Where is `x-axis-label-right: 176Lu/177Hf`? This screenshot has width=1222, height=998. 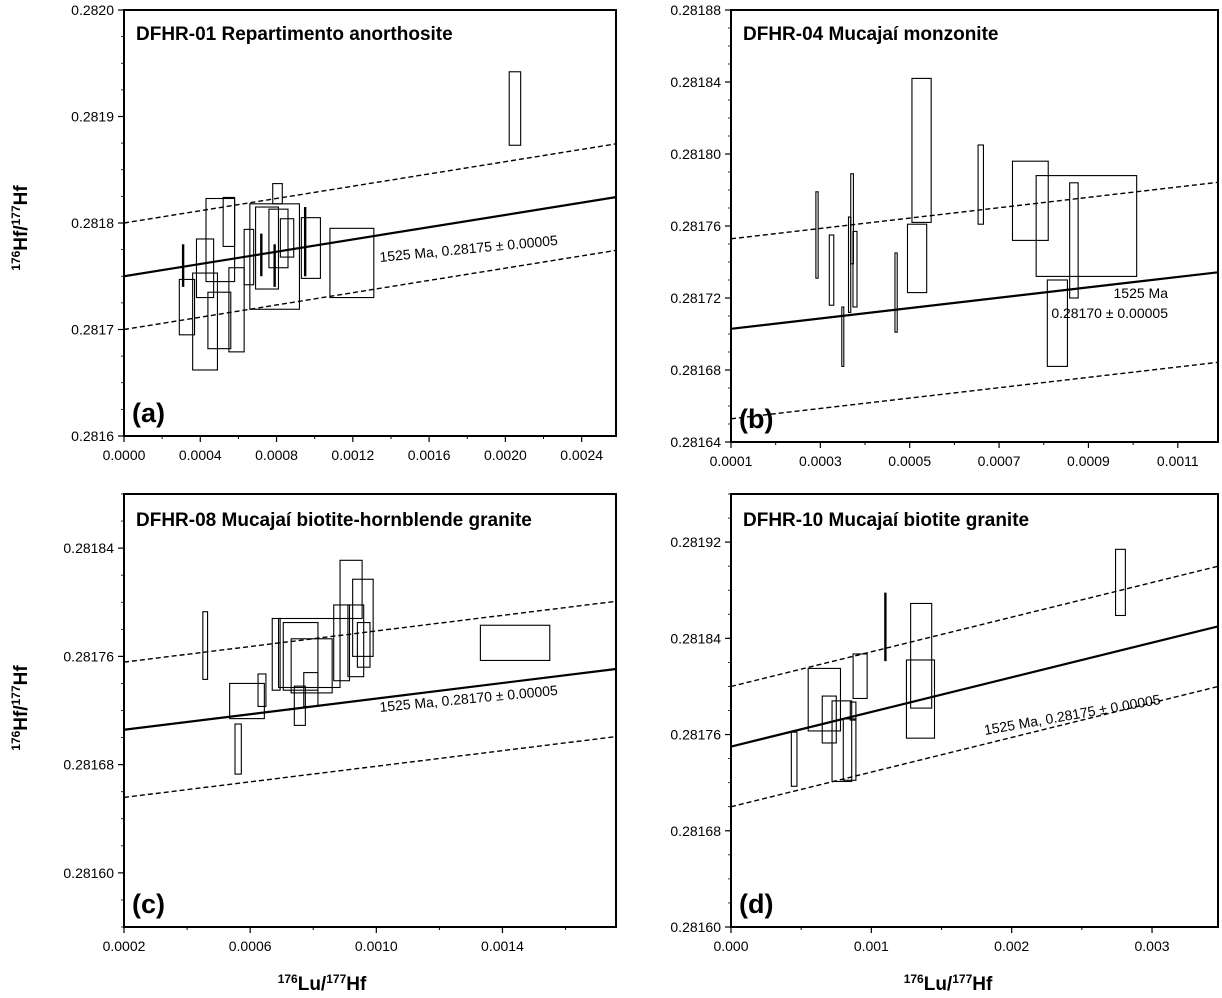 x-axis-label-right: 176Lu/177Hf is located at coordinates (948, 983).